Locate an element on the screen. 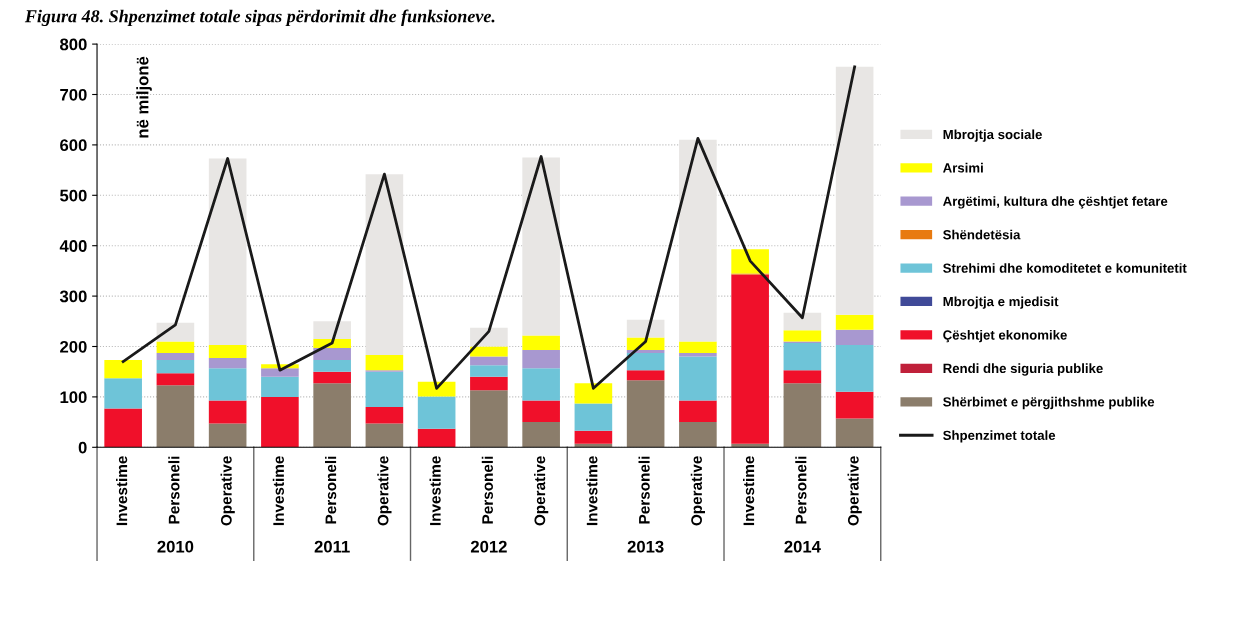  legend-label: Çështjet ekonomike is located at coordinates (1005, 336).